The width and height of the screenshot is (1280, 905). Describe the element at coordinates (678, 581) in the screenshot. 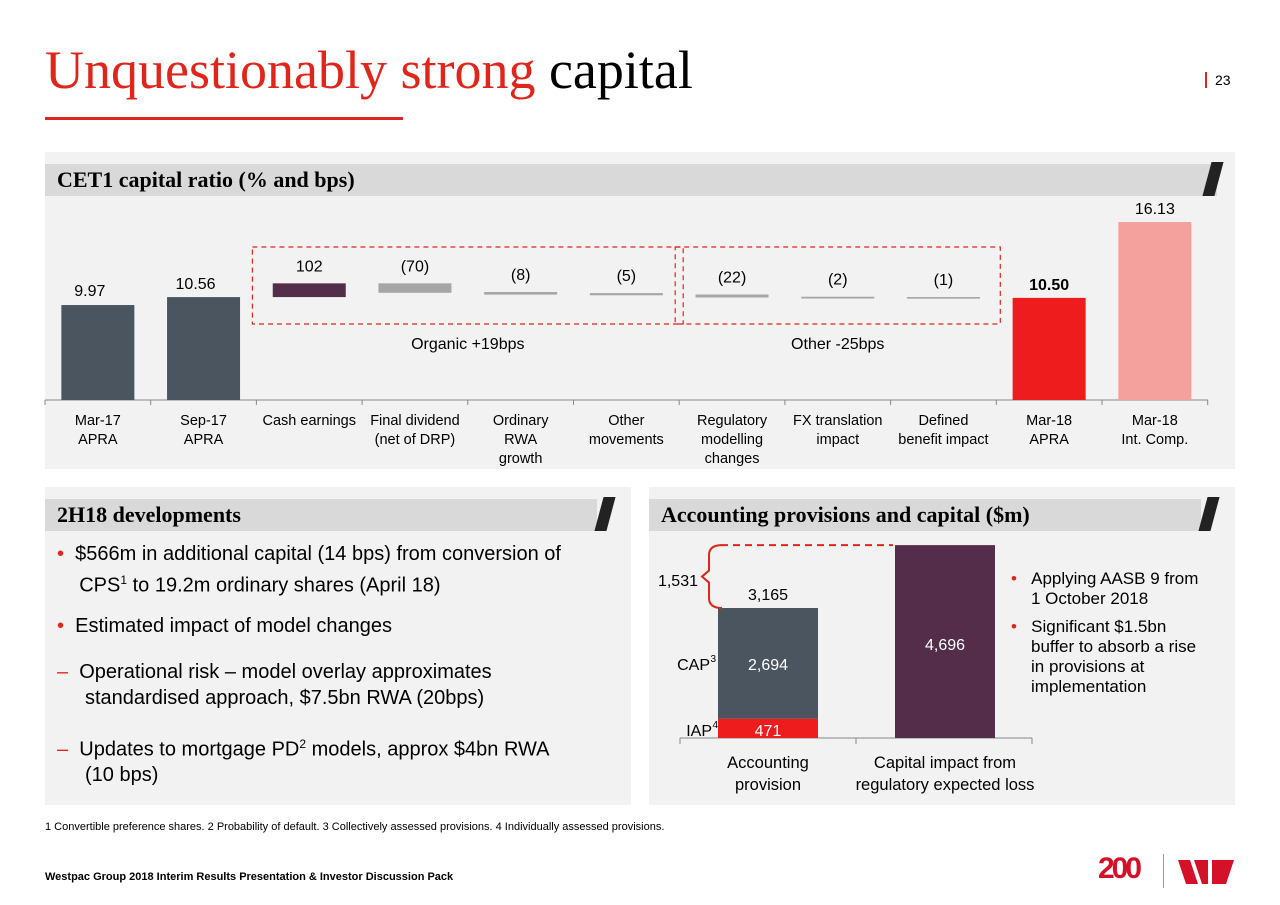

I see `gap-label: 1,531` at that location.